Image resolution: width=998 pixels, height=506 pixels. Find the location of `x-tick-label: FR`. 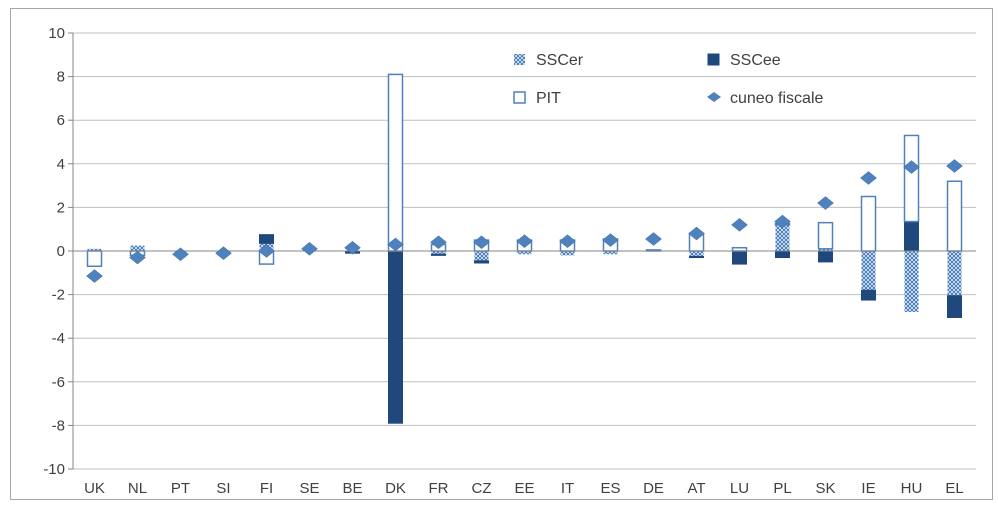

x-tick-label: FR is located at coordinates (439, 488).